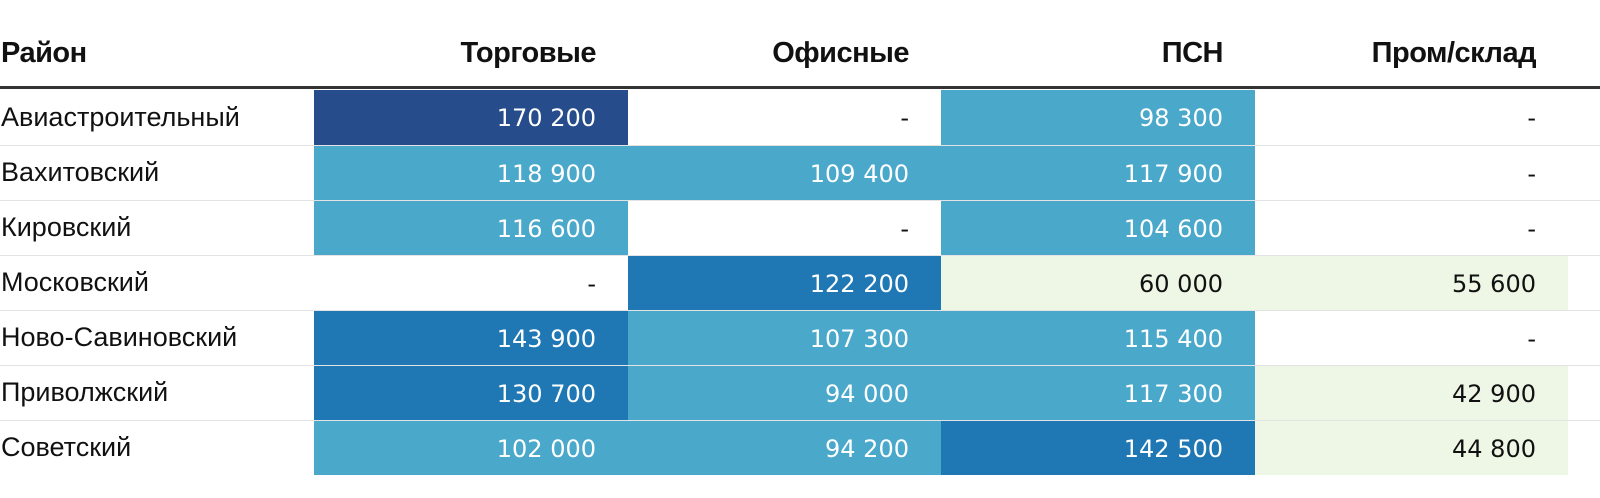  Describe the element at coordinates (471, 117) in the screenshot. I see `heatmap-cell: 170 200` at that location.